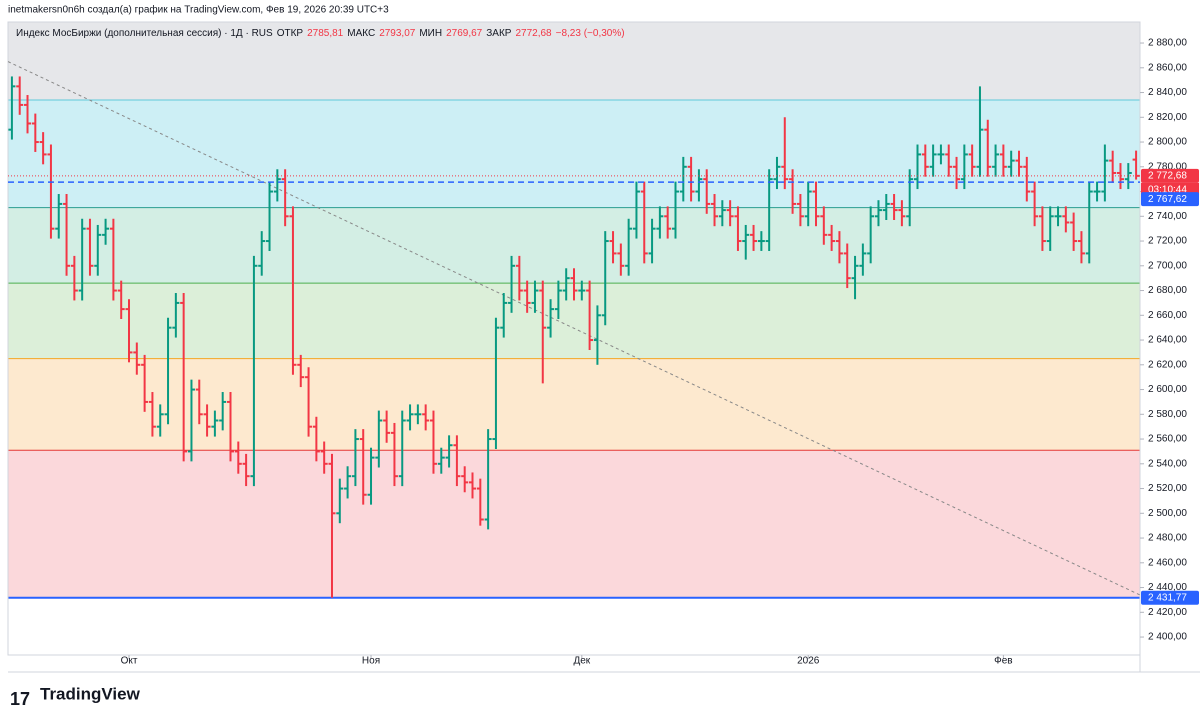  I want to click on y-tick-label: 2 880,00, so click(1167, 43).